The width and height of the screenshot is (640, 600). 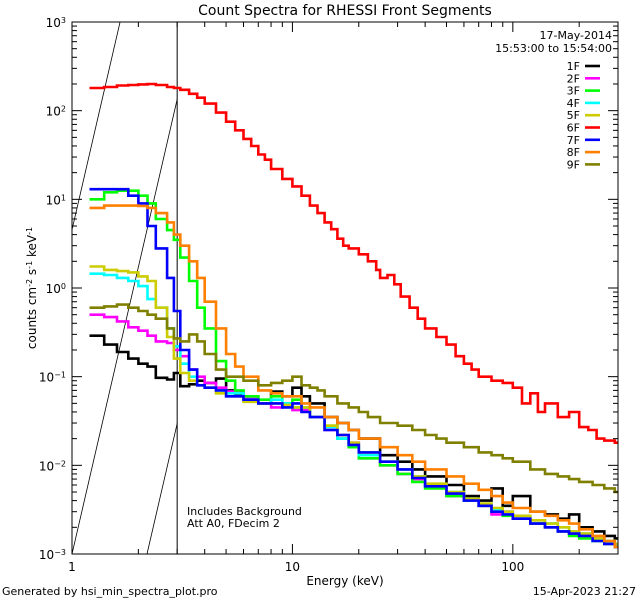 I want to click on y-tick-label: 10⁻², so click(x=52, y=466).